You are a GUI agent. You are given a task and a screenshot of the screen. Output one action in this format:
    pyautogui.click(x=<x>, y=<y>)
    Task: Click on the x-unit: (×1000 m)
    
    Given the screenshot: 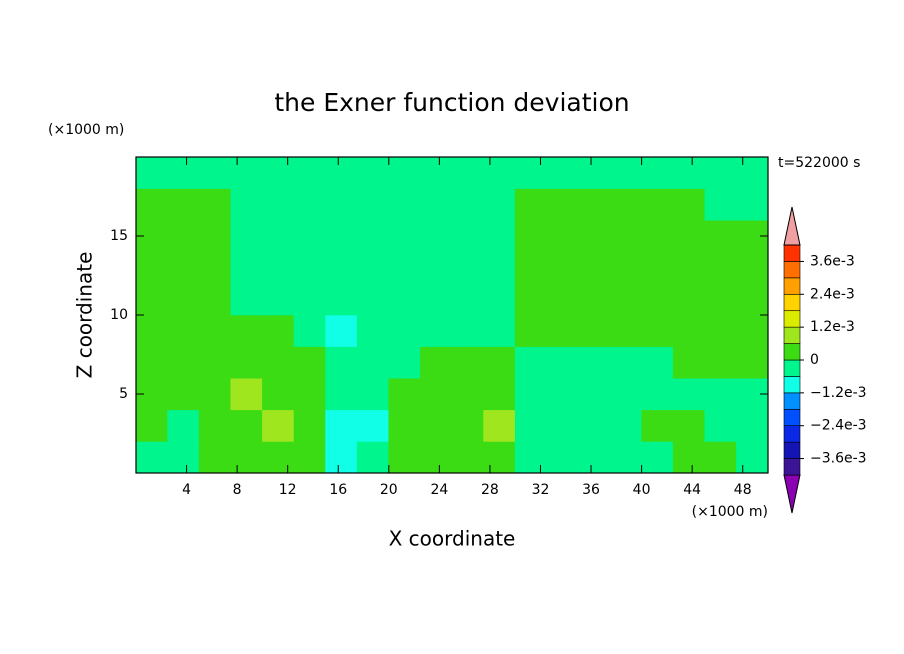 What is the action you would take?
    pyautogui.click(x=730, y=512)
    